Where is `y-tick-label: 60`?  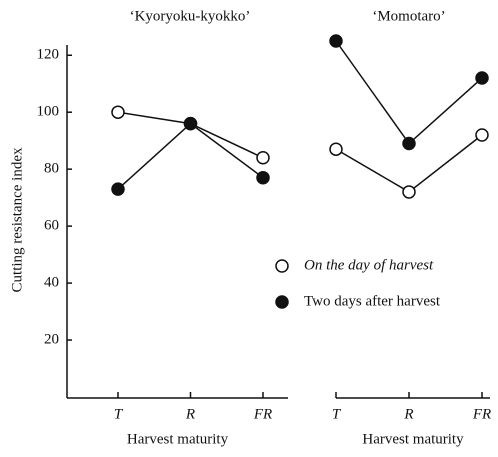 y-tick-label: 60 is located at coordinates (51, 226).